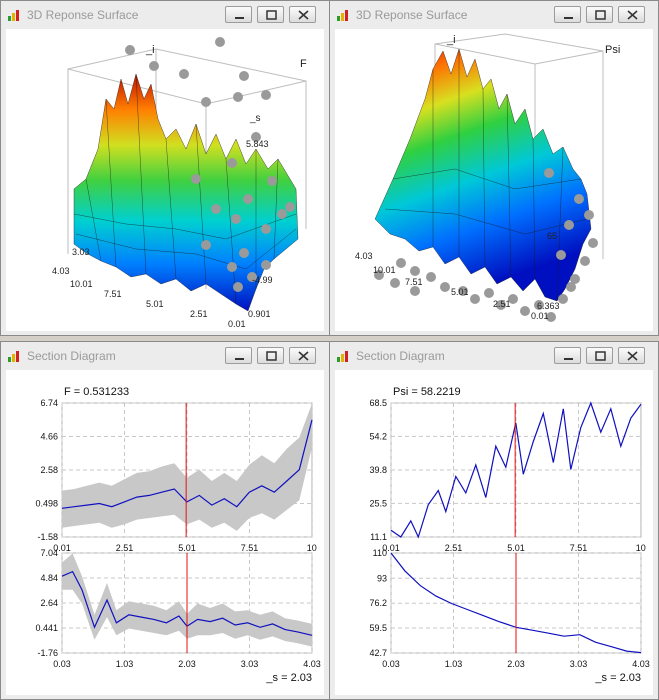  Describe the element at coordinates (49, 603) in the screenshot. I see `y-tick-label: 2.64` at that location.